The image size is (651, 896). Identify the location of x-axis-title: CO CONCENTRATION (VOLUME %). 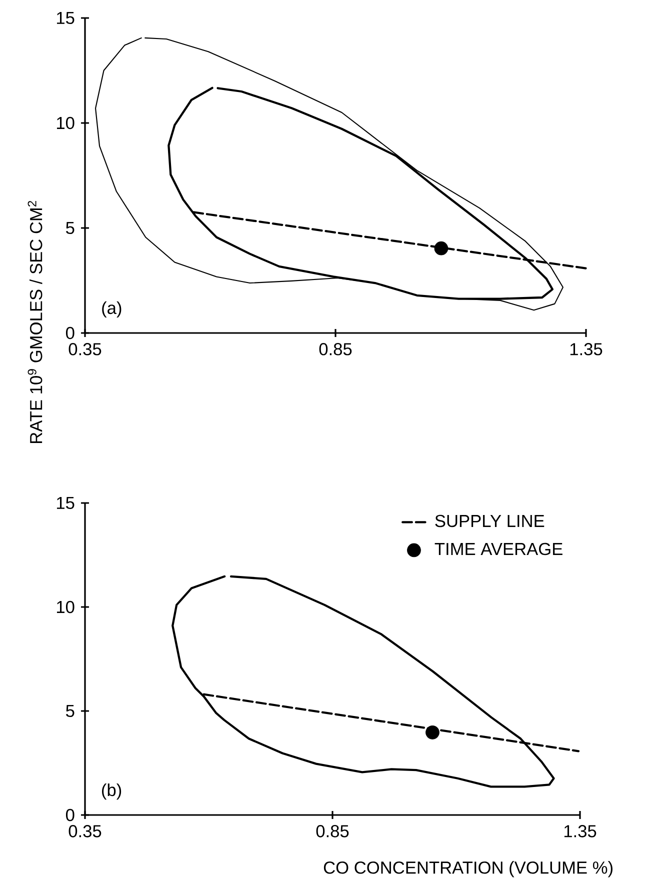
(468, 869).